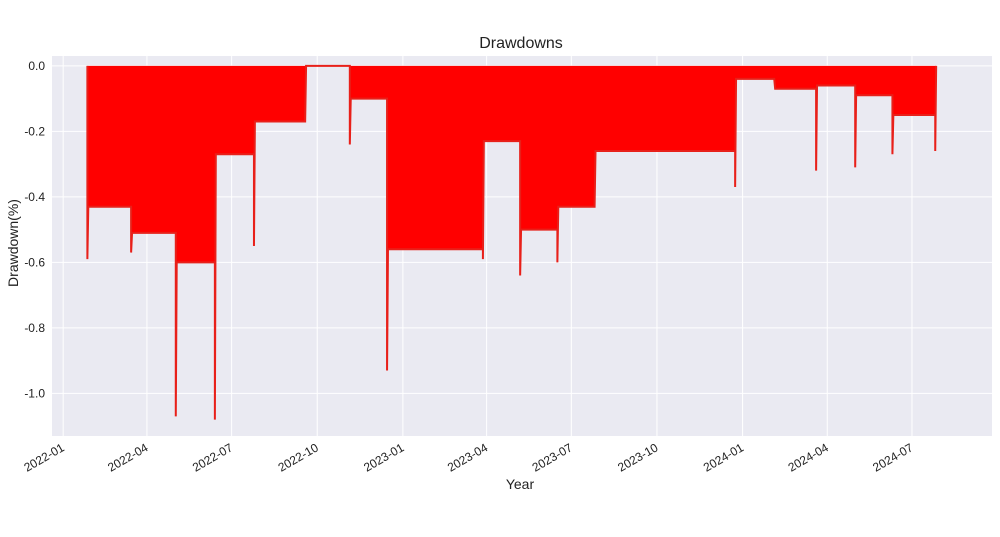  Describe the element at coordinates (44, 457) in the screenshot. I see `x-tick-label: 2022-01` at that location.